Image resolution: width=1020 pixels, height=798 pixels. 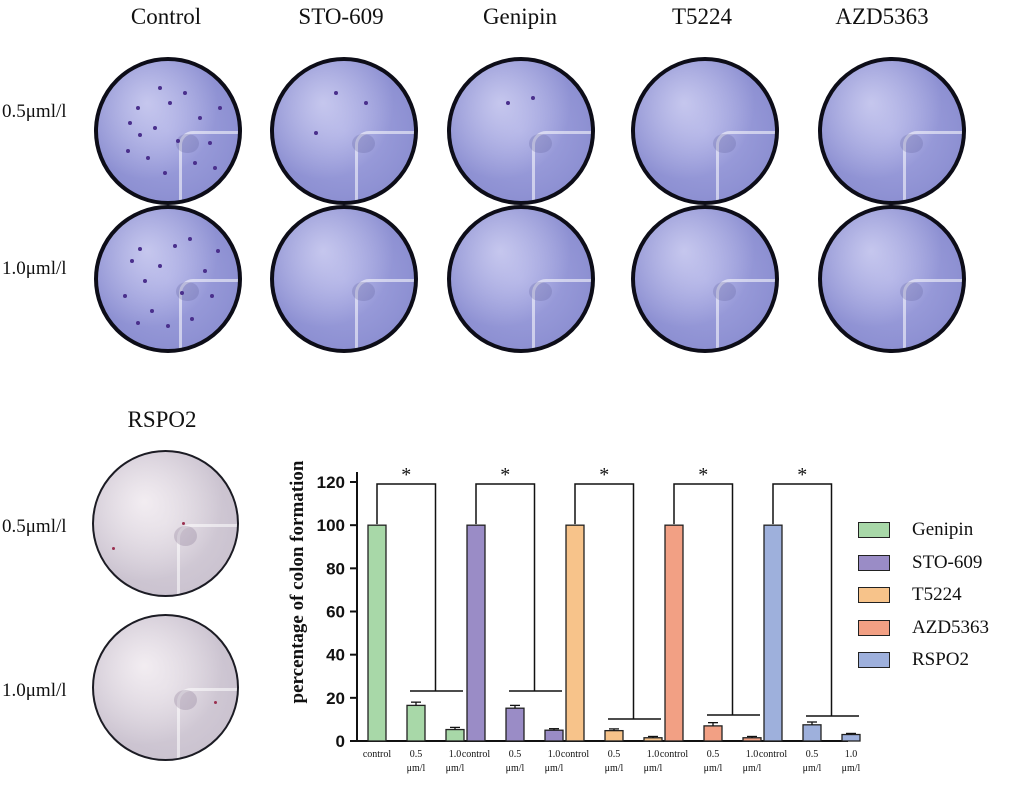 I want to click on legend-swatch-sto609, so click(x=874, y=562).